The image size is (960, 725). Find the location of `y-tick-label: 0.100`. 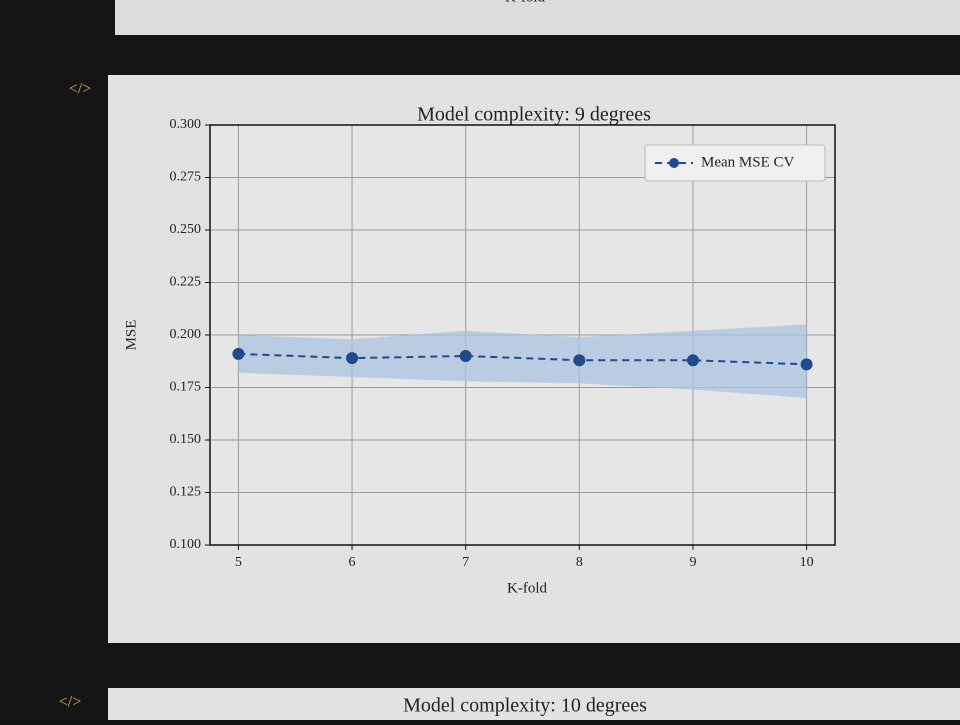

y-tick-label: 0.100 is located at coordinates (186, 544).